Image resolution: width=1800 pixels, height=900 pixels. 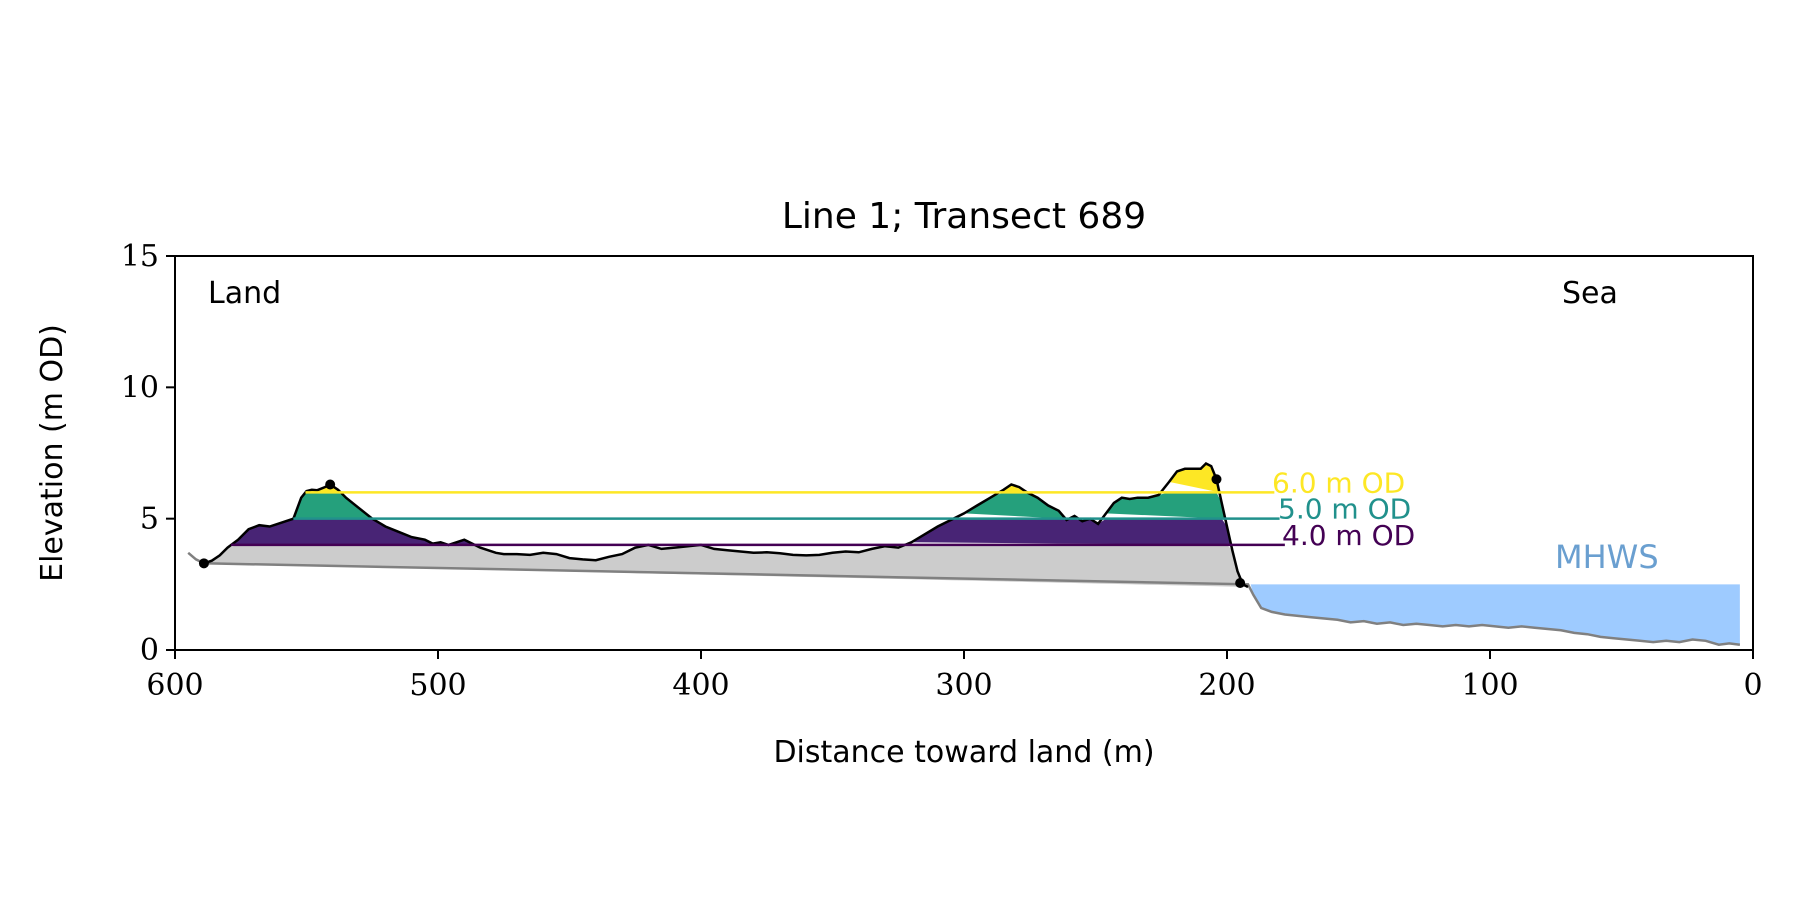 What do you see at coordinates (140, 256) in the screenshot?
I see `y-tick-label: 15` at bounding box center [140, 256].